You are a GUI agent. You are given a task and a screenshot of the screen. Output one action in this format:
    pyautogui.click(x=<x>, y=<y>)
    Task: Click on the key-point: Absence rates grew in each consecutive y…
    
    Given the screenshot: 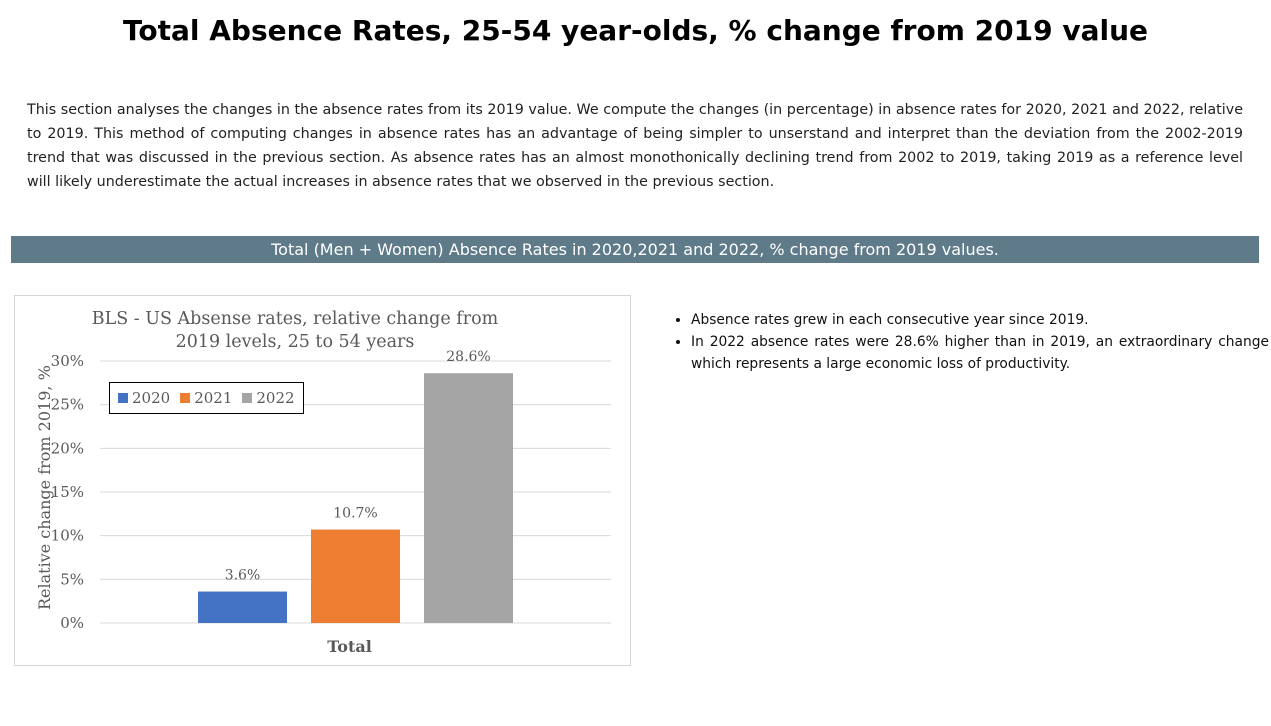 What is the action you would take?
    pyautogui.click(x=980, y=320)
    